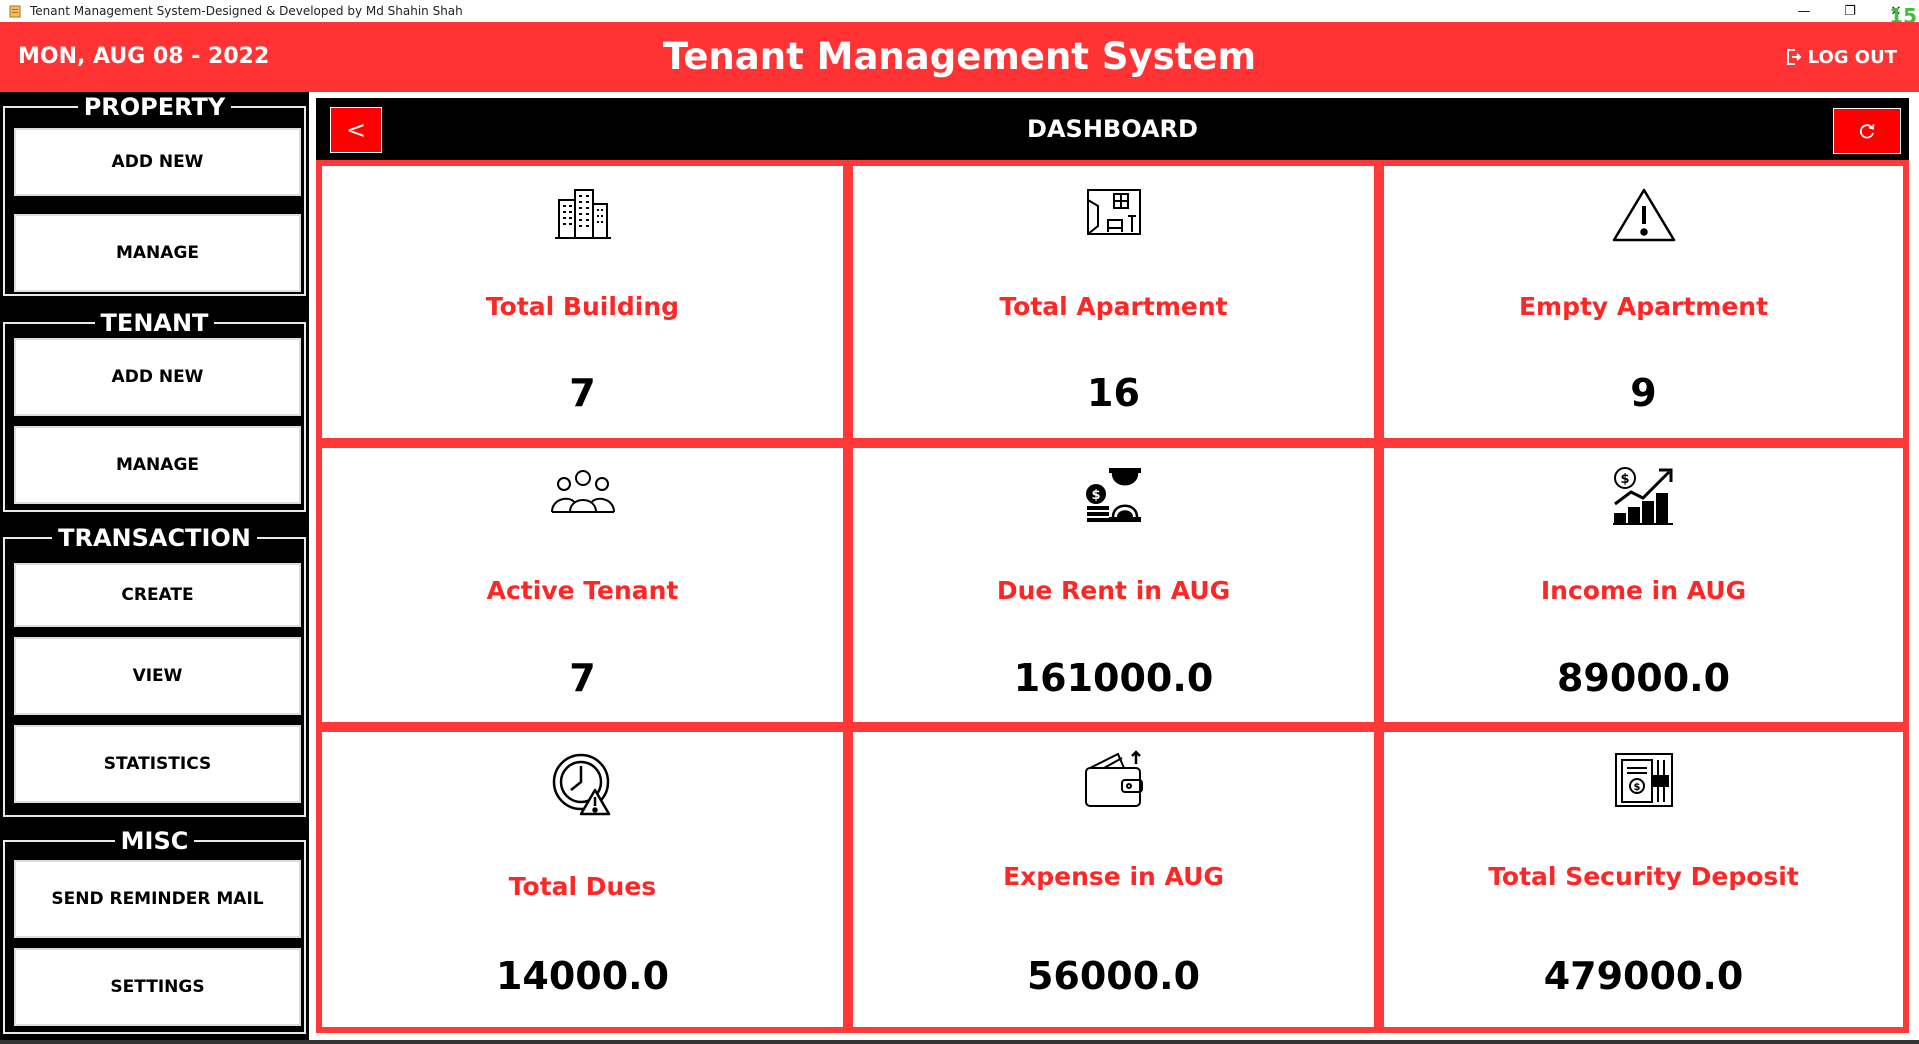  What do you see at coordinates (15, 11) in the screenshot?
I see `app-icon` at bounding box center [15, 11].